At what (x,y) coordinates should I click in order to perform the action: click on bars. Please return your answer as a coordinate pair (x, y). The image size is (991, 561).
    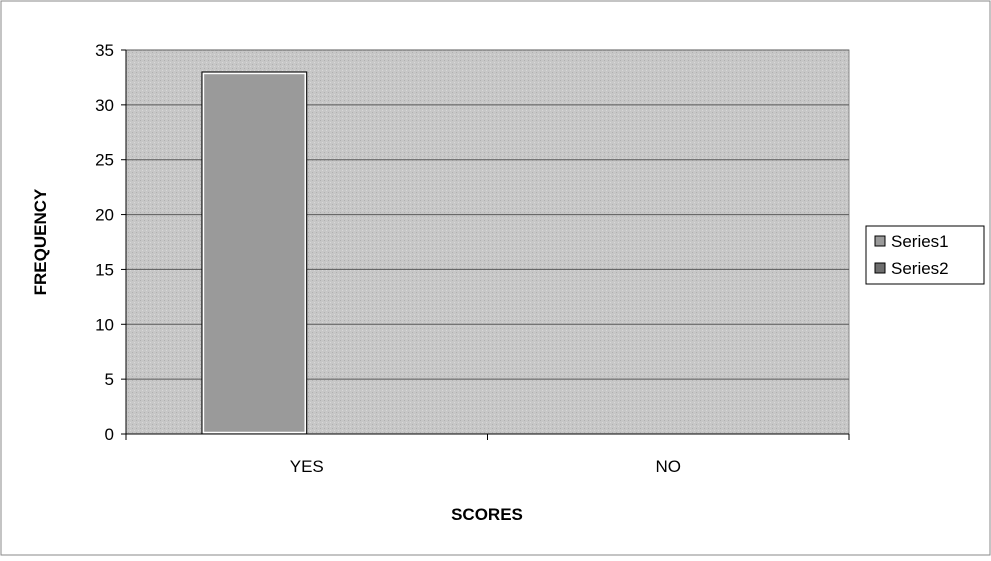
    Looking at the image, I should click on (254, 253).